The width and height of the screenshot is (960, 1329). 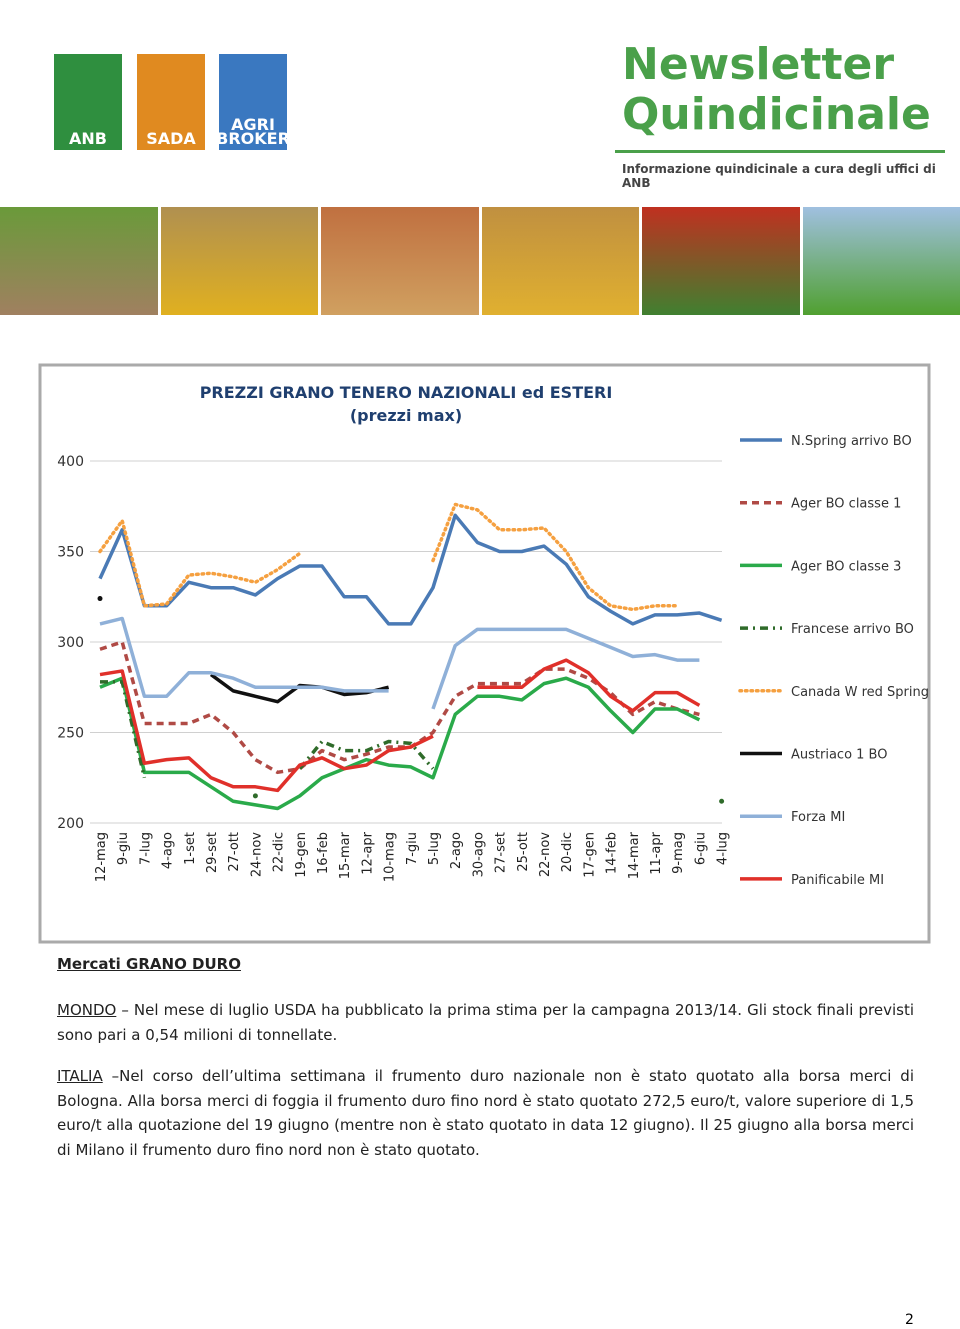 I want to click on x-tick-label: 17-gen, so click(x=589, y=855).